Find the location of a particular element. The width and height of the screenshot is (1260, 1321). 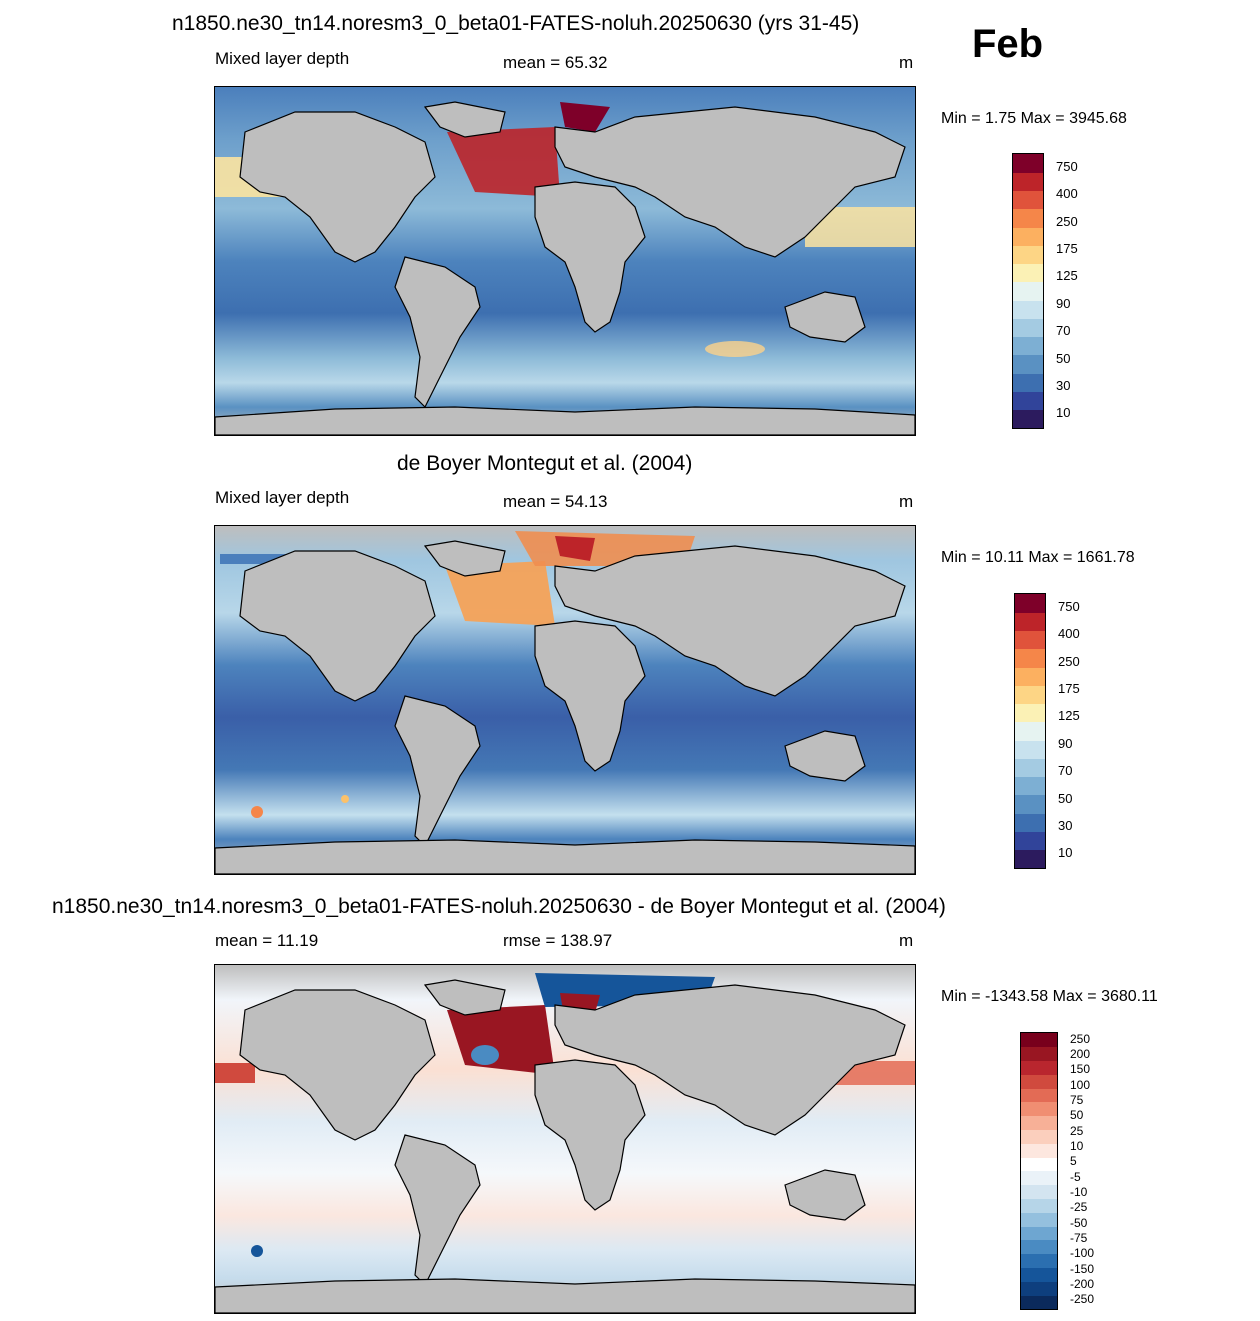

panel-2-min-max: Min = 10.11 Max = 1661.78 is located at coordinates (1038, 557).